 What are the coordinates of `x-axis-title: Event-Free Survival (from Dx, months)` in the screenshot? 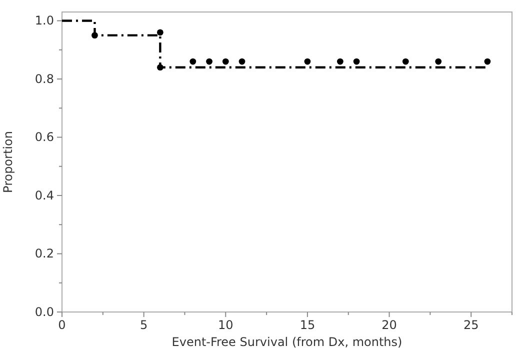 It's located at (287, 342).